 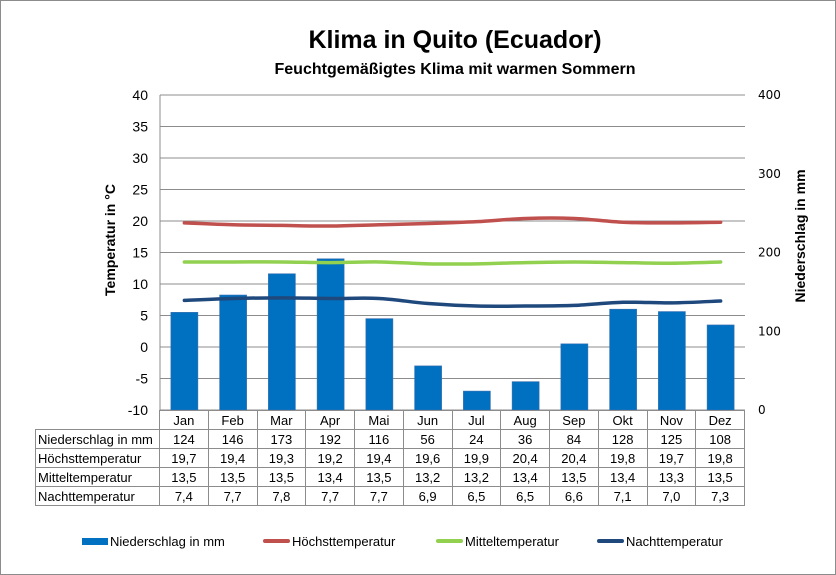 I want to click on legend-item-precipitation: Niederschlag in mm, so click(x=153, y=541).